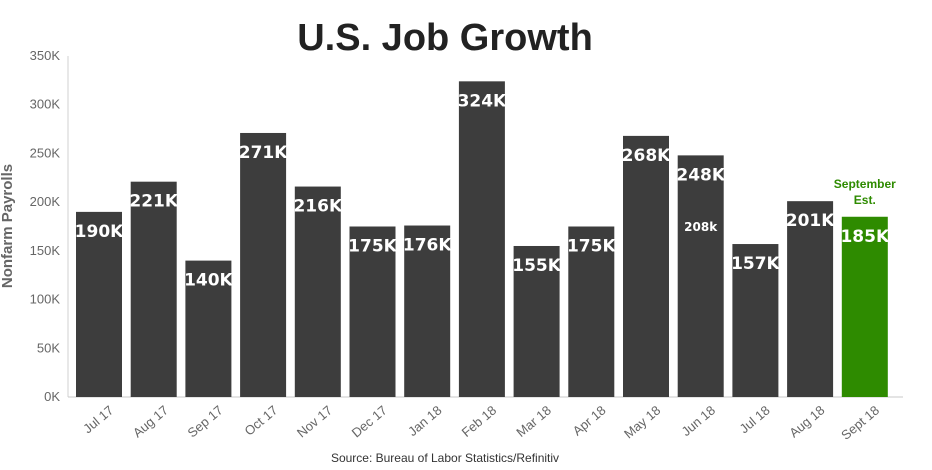  I want to click on annotation-label: 208k, so click(701, 227).